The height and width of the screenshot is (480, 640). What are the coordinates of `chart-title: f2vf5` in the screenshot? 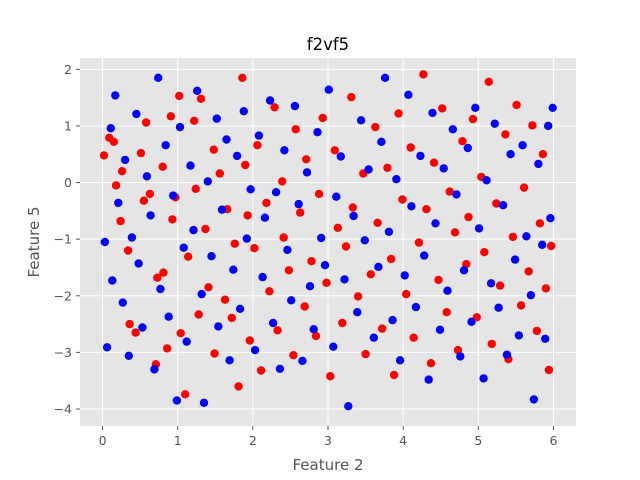 It's located at (328, 44).